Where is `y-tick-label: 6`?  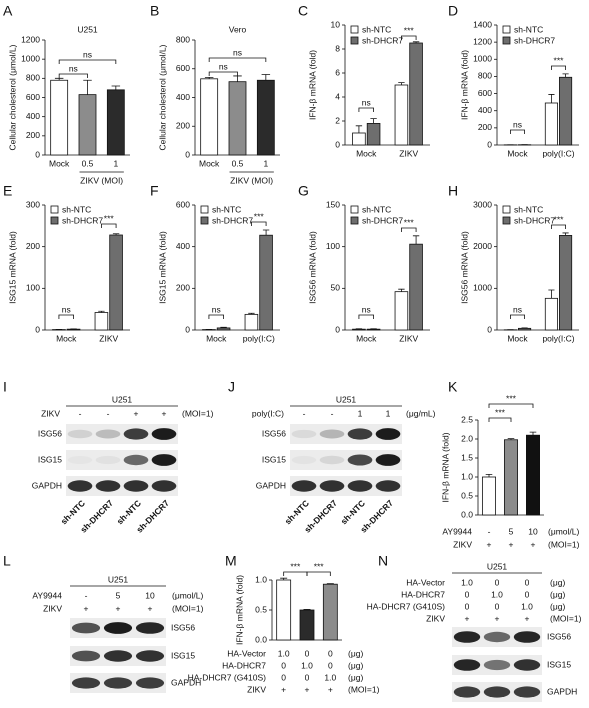
y-tick-label: 6 is located at coordinates (337, 72).